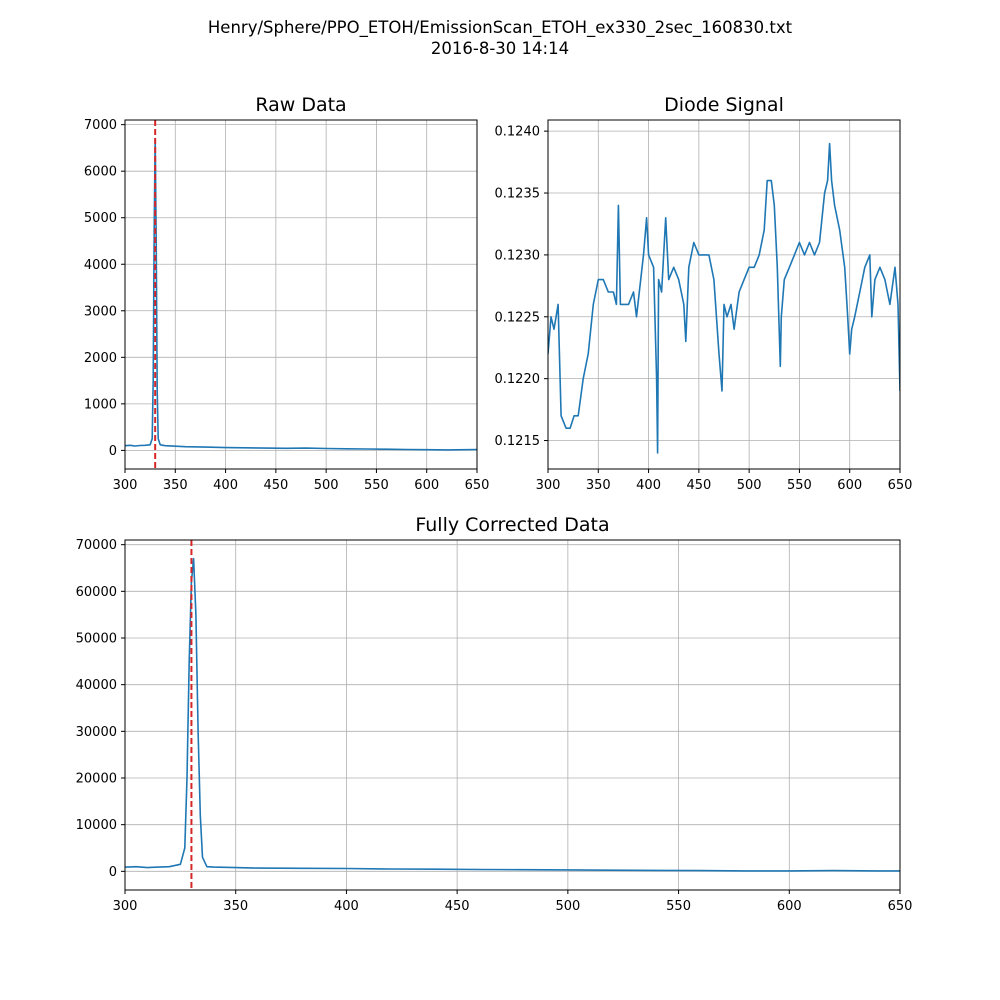 This screenshot has height=1000, width=1000. I want to click on corrected-ytick-label: 50000, so click(96, 639).